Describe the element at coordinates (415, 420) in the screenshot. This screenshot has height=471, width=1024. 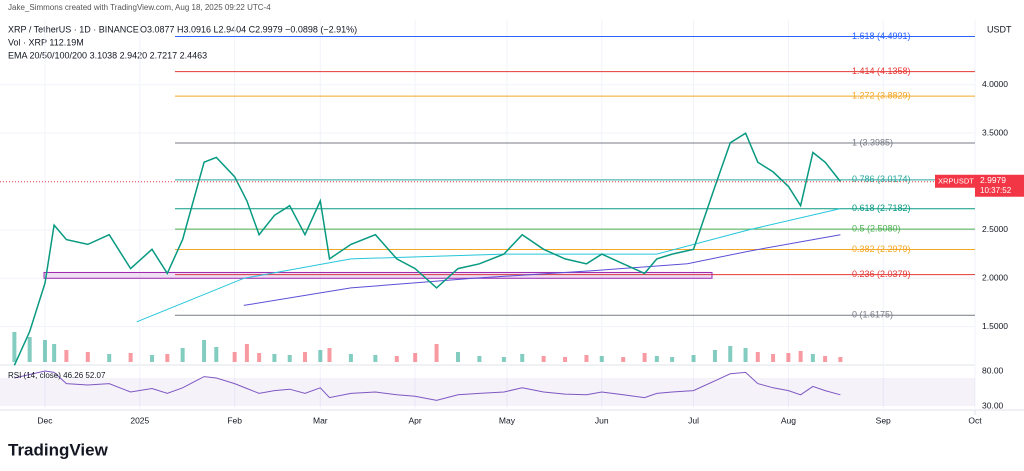
I see `x-tick-label: Apr` at that location.